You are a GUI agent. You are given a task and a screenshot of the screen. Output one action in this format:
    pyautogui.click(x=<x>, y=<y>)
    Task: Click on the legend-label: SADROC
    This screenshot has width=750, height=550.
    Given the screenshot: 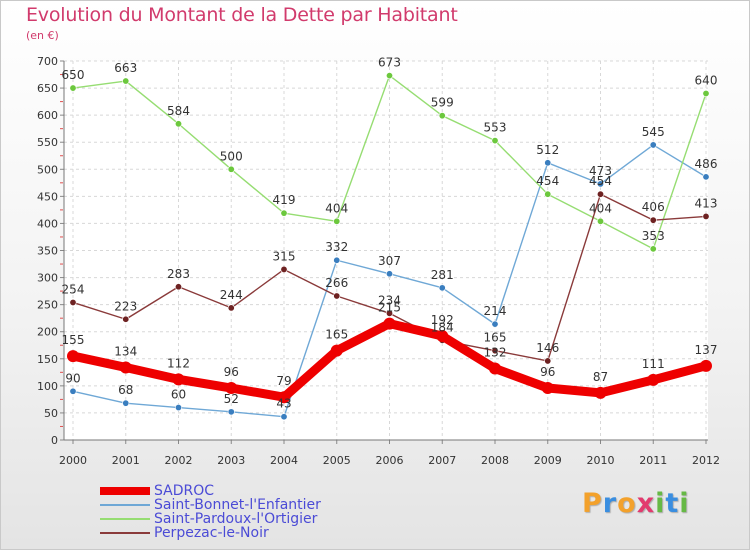 What is the action you would take?
    pyautogui.click(x=184, y=491)
    